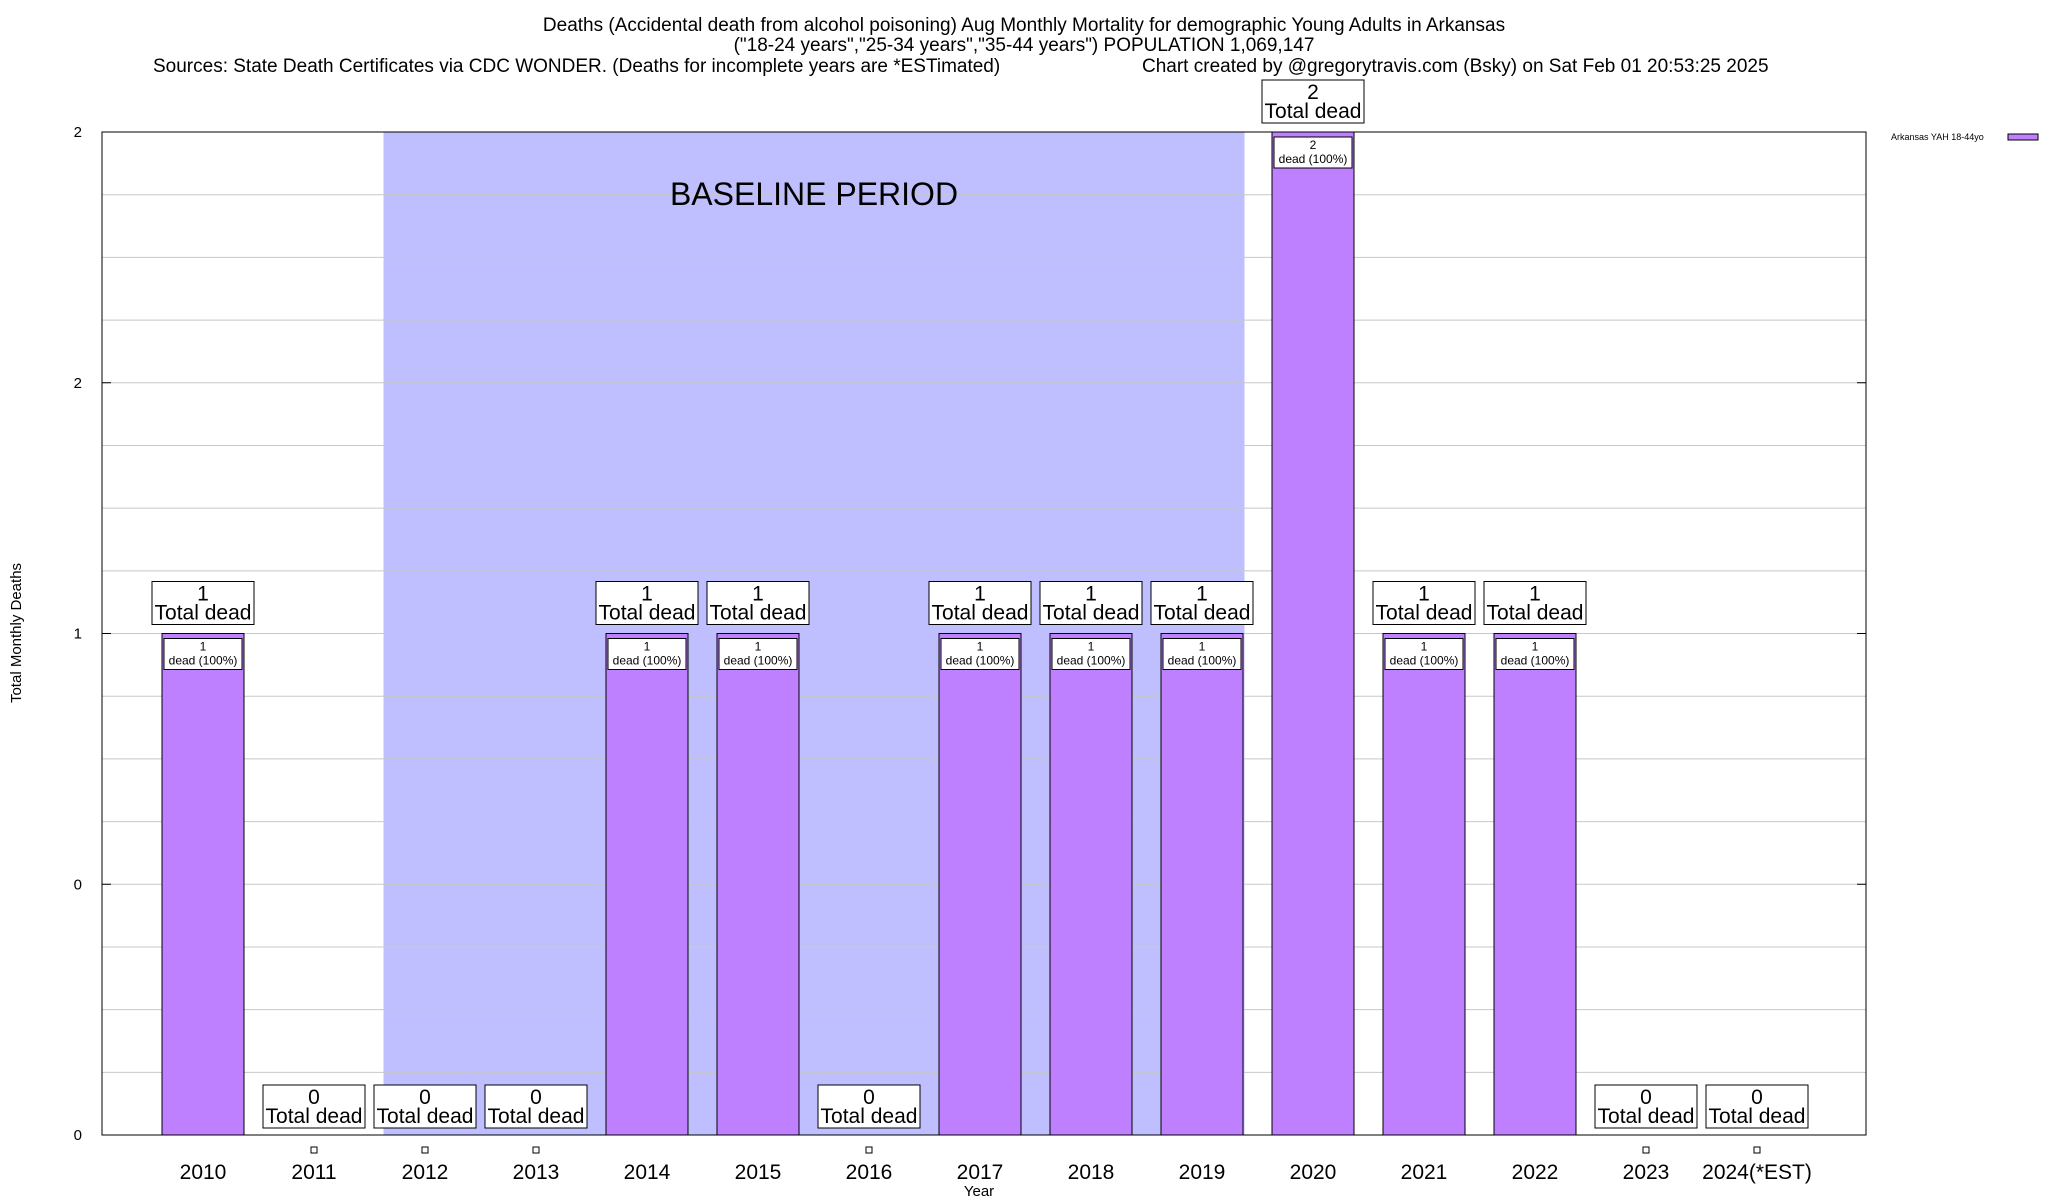 Image resolution: width=2048 pixels, height=1200 pixels. What do you see at coordinates (1313, 92) in the screenshot?
I see `bar-total-count: 2` at bounding box center [1313, 92].